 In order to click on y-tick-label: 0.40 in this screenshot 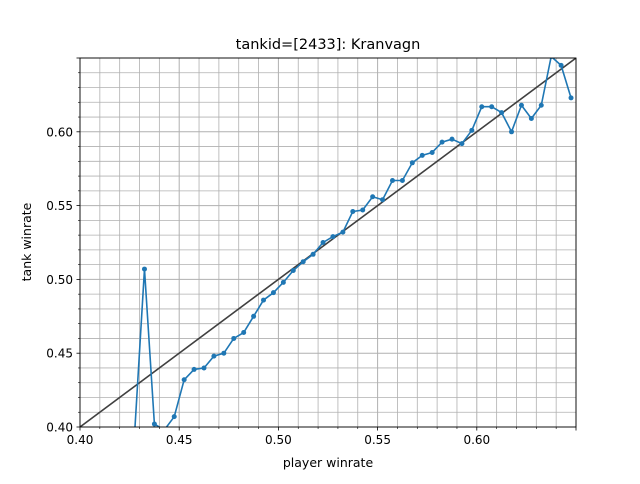, I will do `click(59, 428)`.